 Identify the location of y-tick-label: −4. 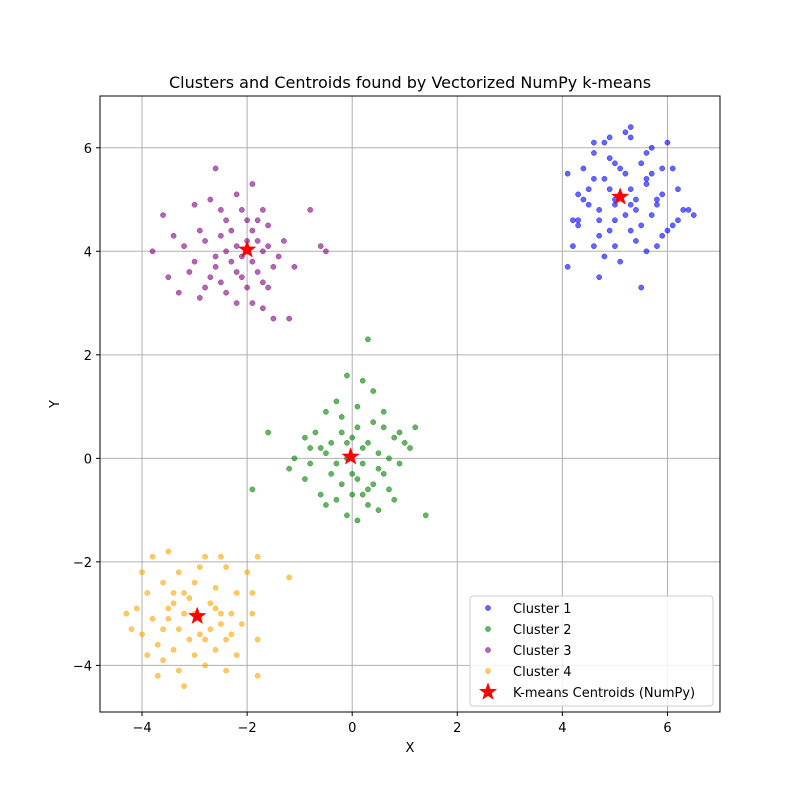
(82, 666).